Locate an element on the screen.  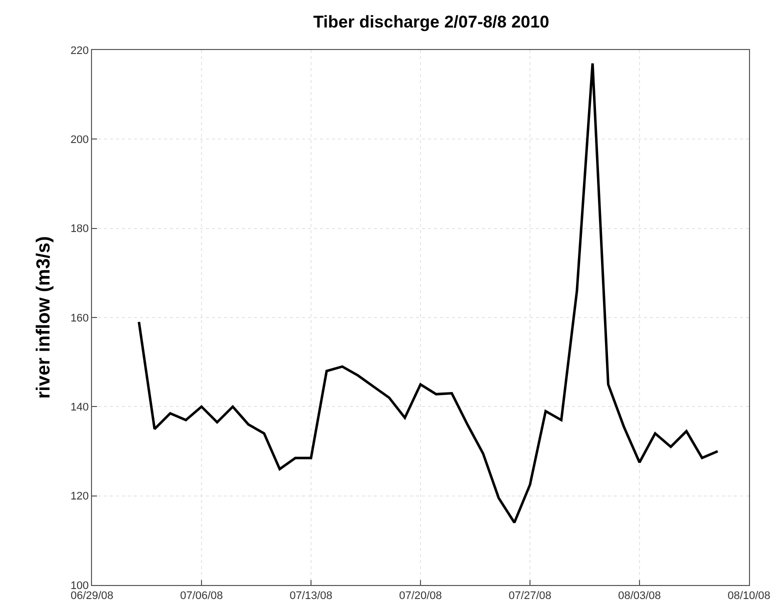
y-tick-label: 220 is located at coordinates (79, 50).